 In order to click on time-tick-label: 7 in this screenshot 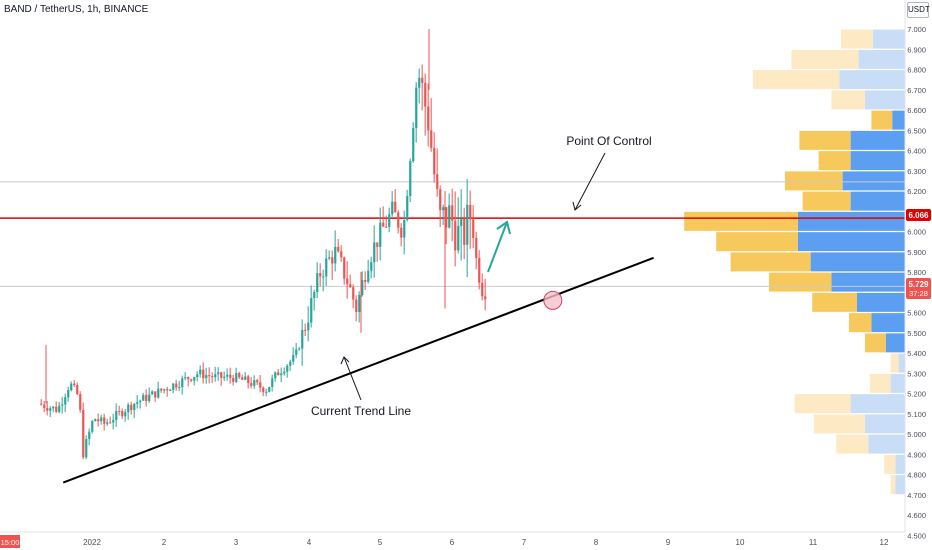, I will do `click(524, 542)`.